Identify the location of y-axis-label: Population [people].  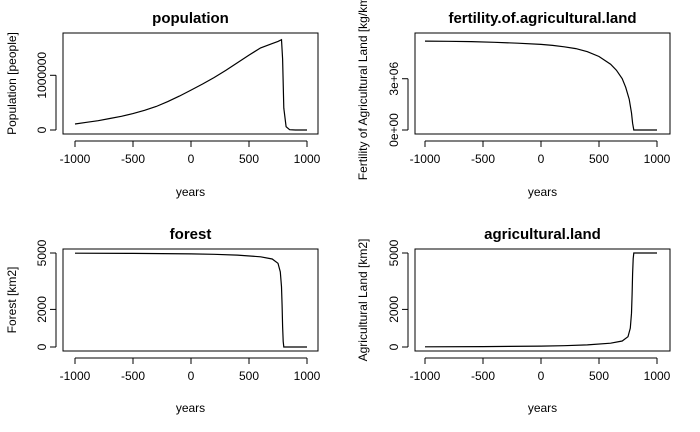
(12, 83).